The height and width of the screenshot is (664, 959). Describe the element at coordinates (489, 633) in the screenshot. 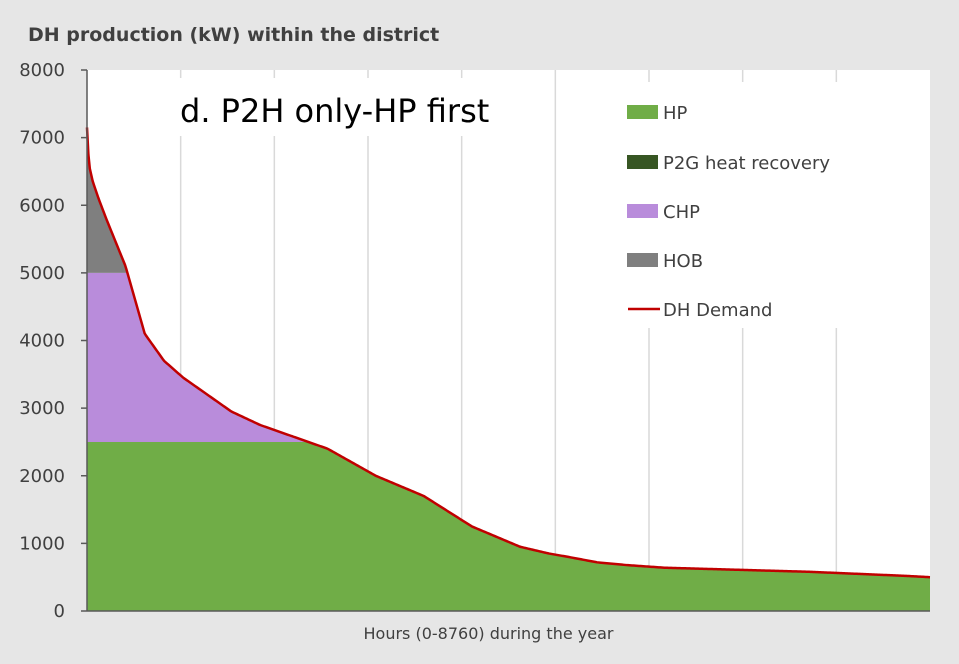

I see `x-axis-label: Hours (0-8760) during the year` at that location.